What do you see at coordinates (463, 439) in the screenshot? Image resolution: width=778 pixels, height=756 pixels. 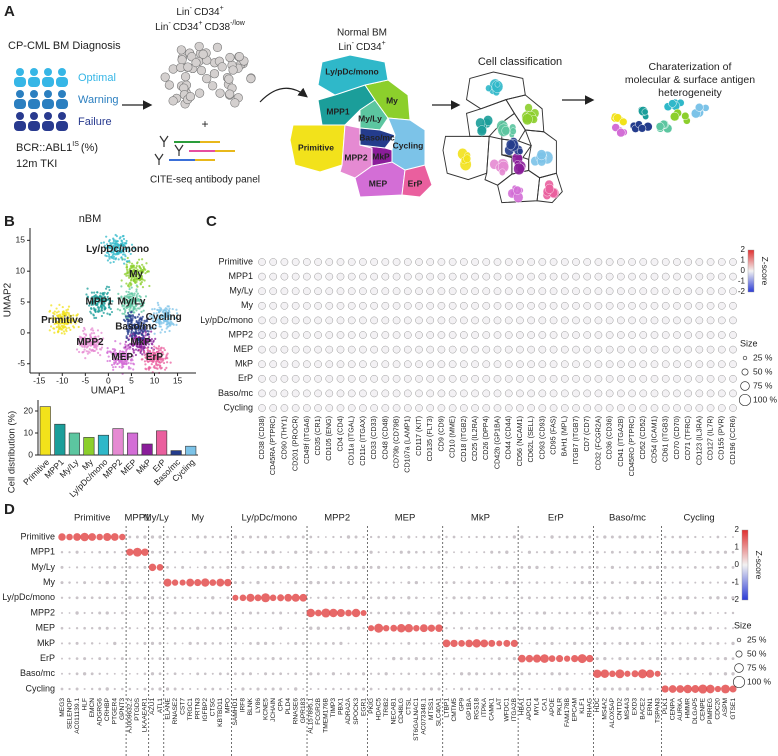 I see `column-label: CD18 (ITGB2)` at bounding box center [463, 439].